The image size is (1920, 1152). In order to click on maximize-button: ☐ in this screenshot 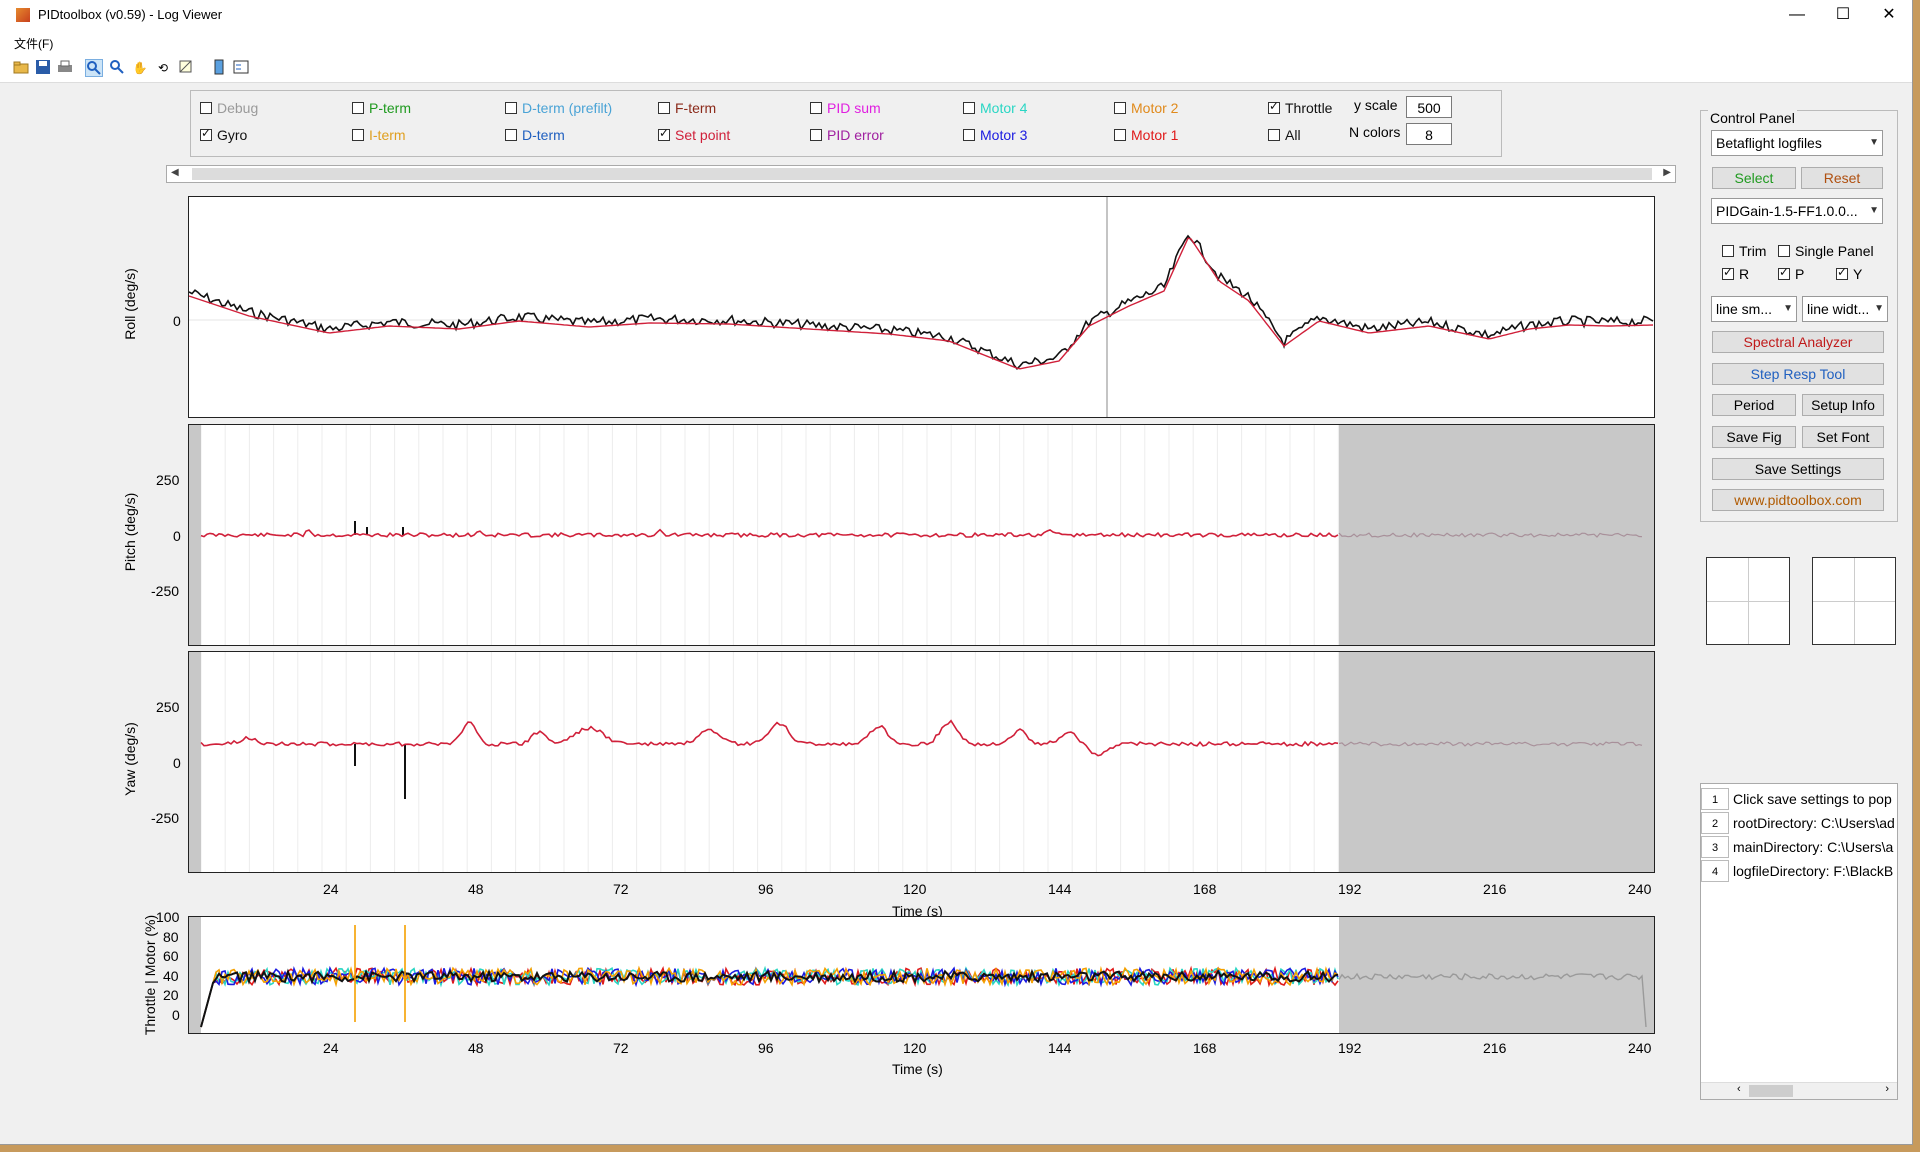, I will do `click(1843, 14)`.